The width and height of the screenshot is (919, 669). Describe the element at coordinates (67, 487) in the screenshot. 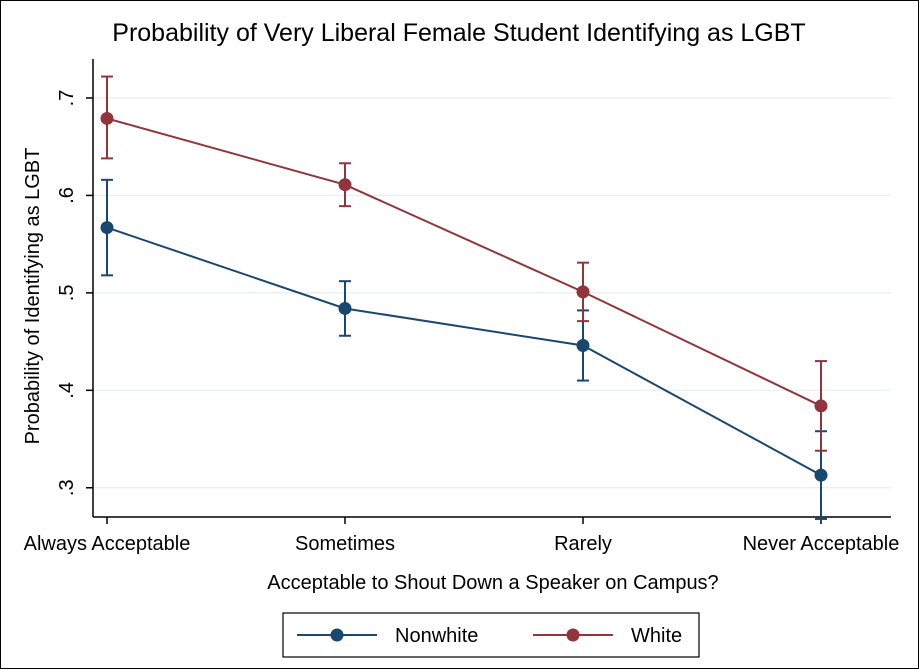

I see `y-tick-label: .3` at that location.